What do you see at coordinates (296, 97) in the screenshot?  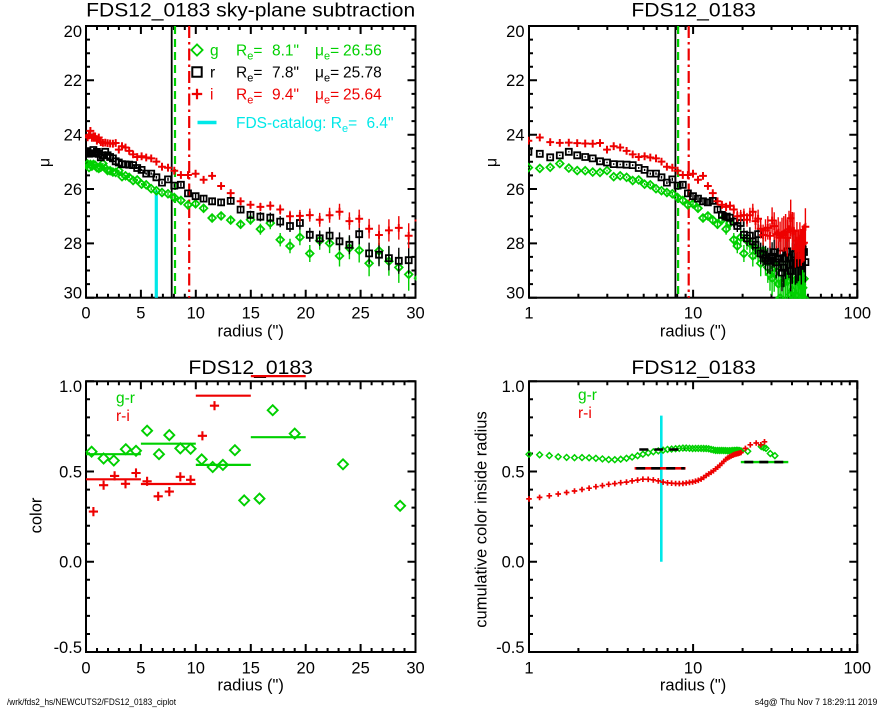 I see `svg-text:iRe=9.4"μe=25.64: i Re= 9.4" μe= 25.64` at bounding box center [296, 97].